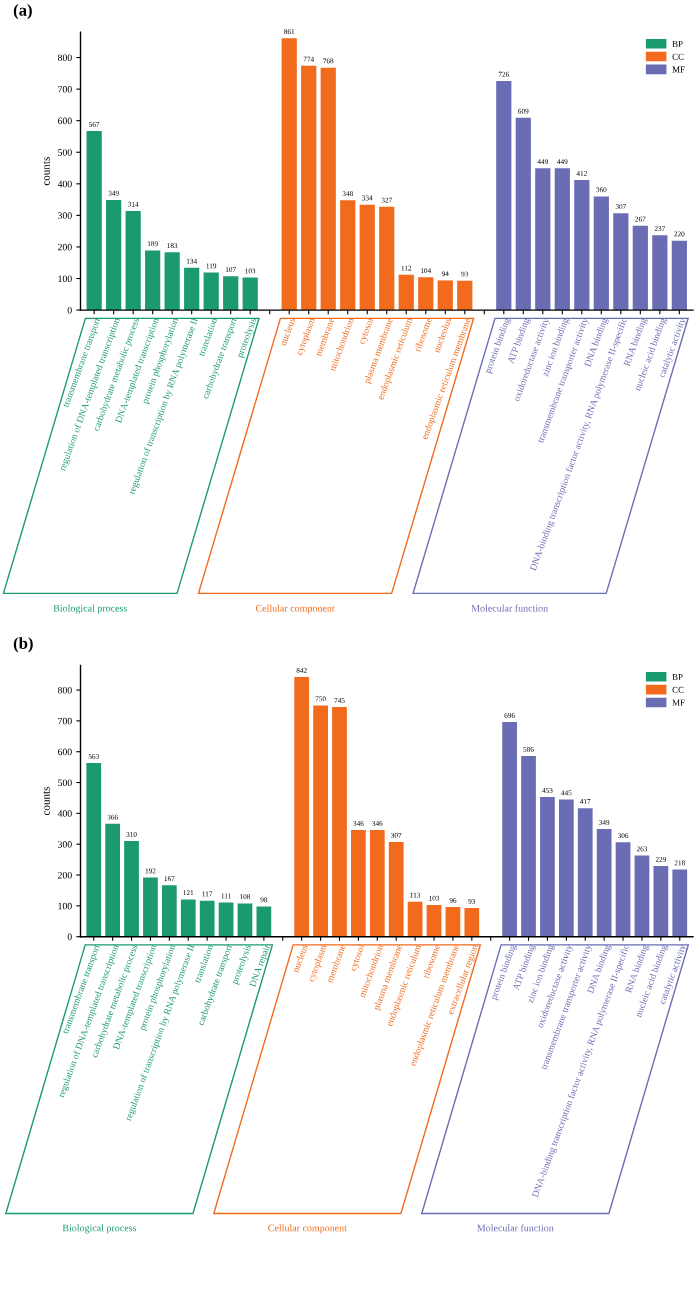 The image size is (700, 1292). Describe the element at coordinates (23, 645) in the screenshot. I see `chart-title: (b)` at that location.